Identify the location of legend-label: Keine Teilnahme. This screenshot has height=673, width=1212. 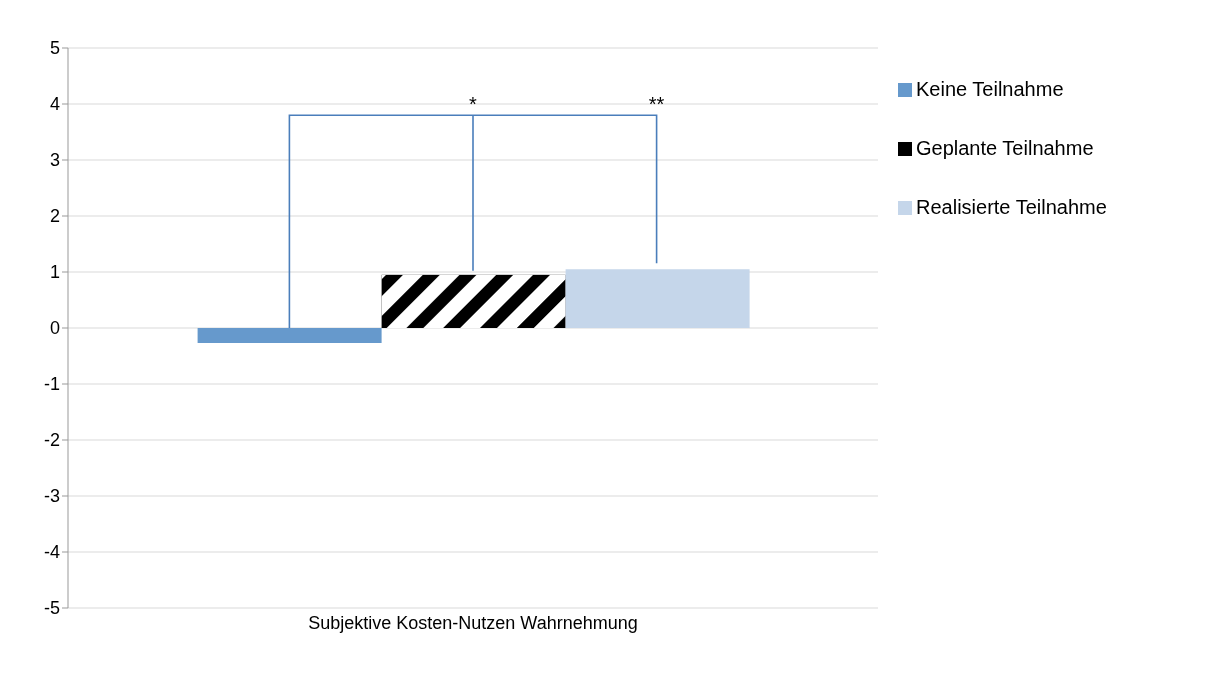
(990, 89).